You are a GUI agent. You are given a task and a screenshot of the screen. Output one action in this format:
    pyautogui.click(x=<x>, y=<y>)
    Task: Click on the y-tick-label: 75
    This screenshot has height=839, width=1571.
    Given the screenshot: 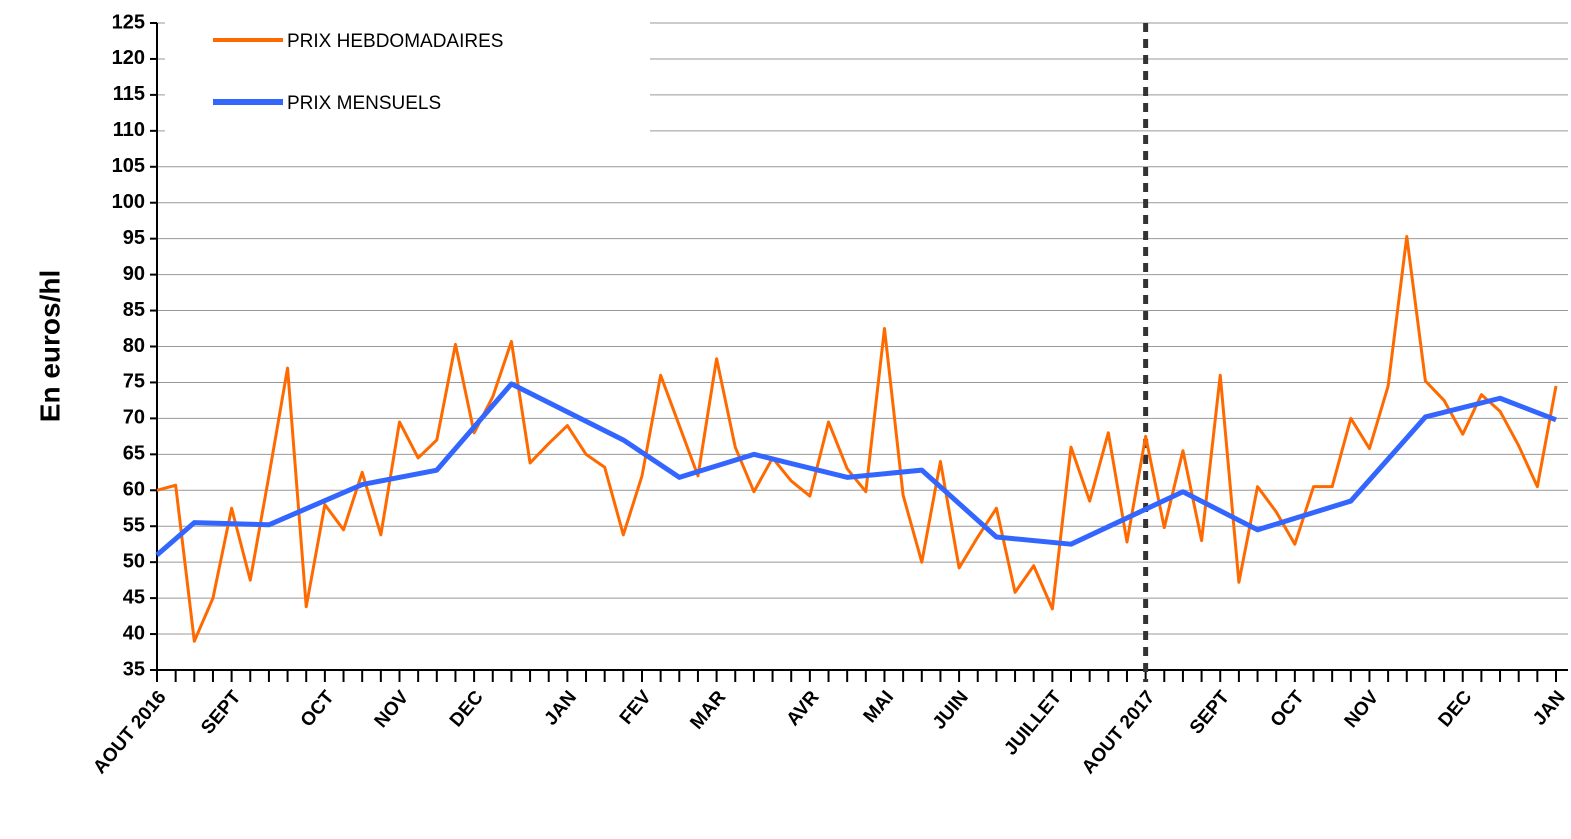 What is the action you would take?
    pyautogui.click(x=134, y=382)
    